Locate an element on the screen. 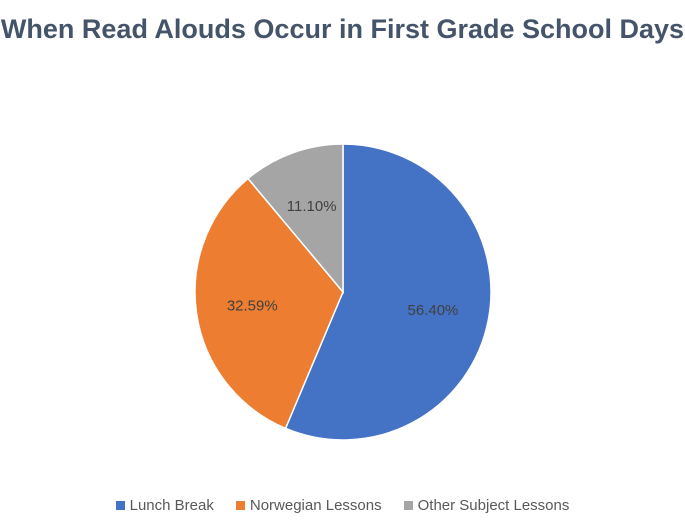 Image resolution: width=685 pixels, height=520 pixels. pie-slice-norwegian-lessons is located at coordinates (269, 303).